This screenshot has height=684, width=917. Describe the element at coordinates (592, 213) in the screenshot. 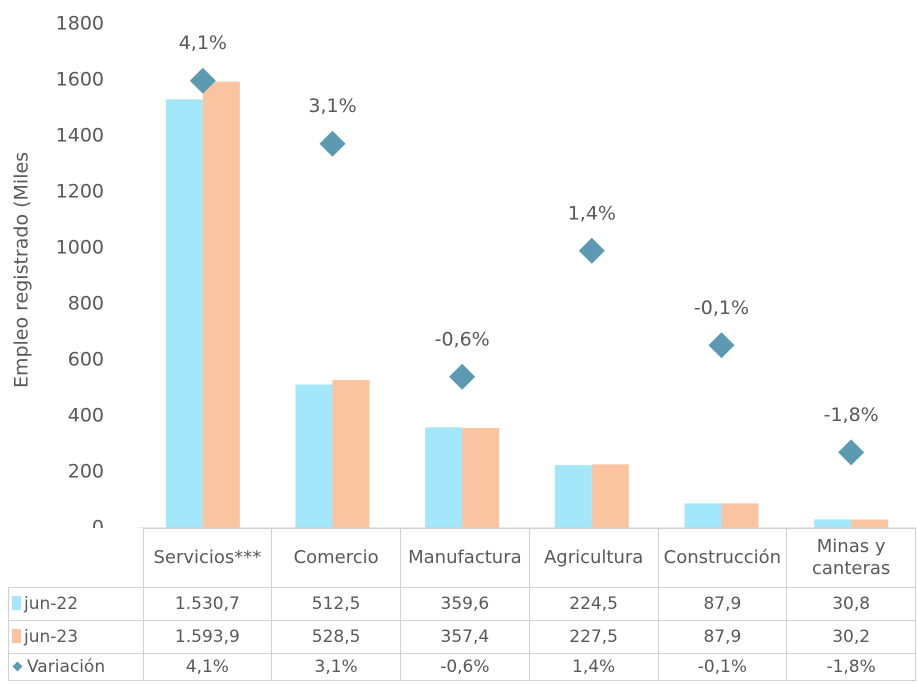

I see `data-label: 1,4%` at that location.